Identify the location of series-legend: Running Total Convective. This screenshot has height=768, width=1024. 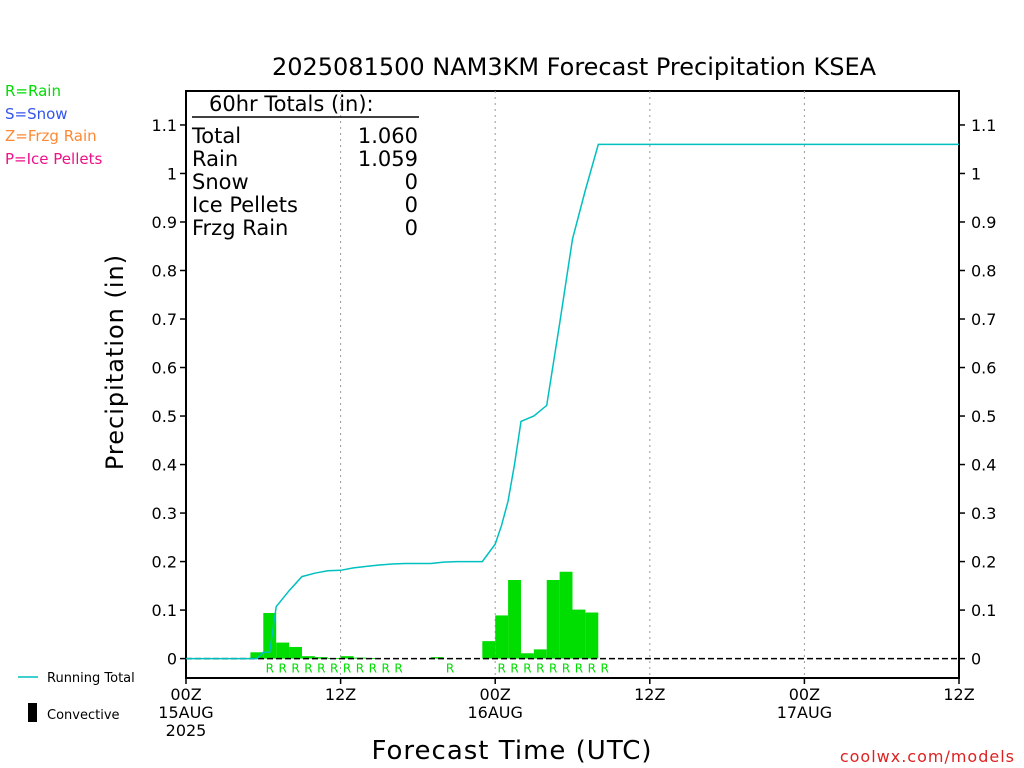
(76, 697).